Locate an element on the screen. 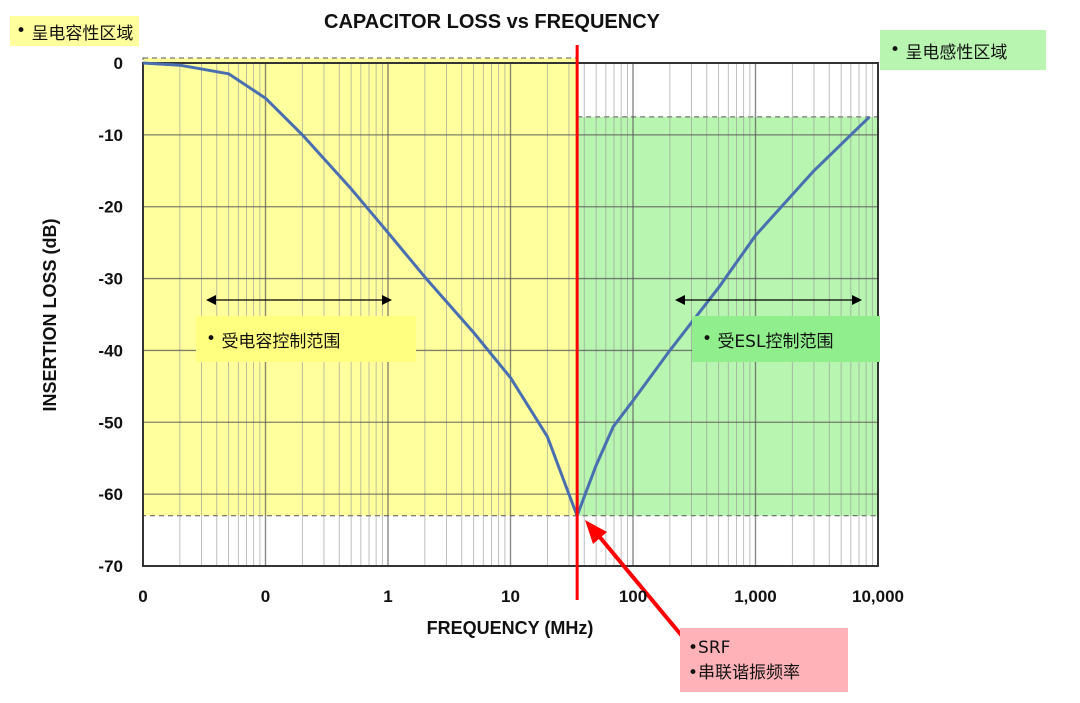 The width and height of the screenshot is (1080, 703). esl-range-arrow-left-head is located at coordinates (680, 300).